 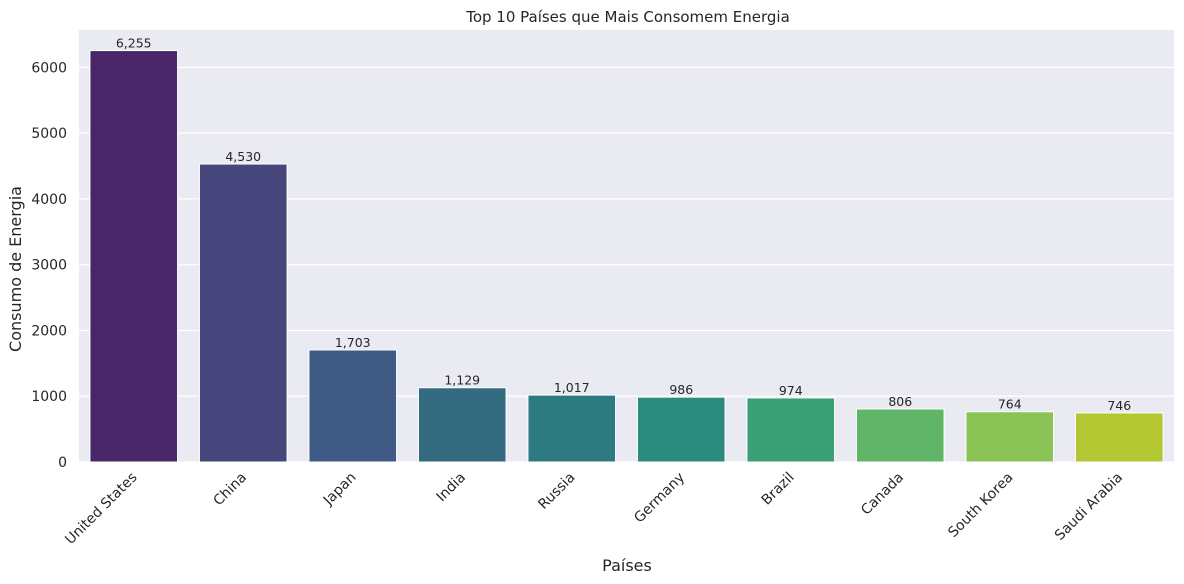 I want to click on y-tick-label: 6000, so click(x=49, y=68).